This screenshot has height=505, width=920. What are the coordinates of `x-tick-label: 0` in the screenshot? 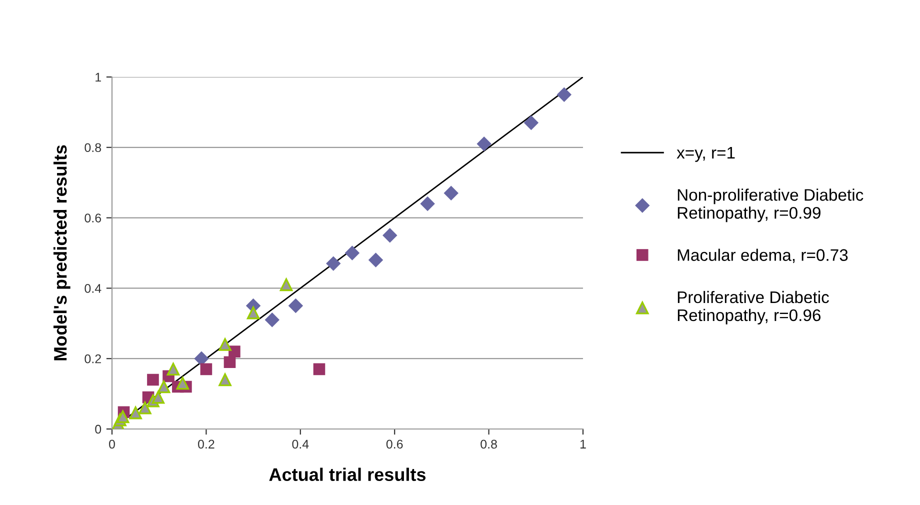 It's located at (112, 444).